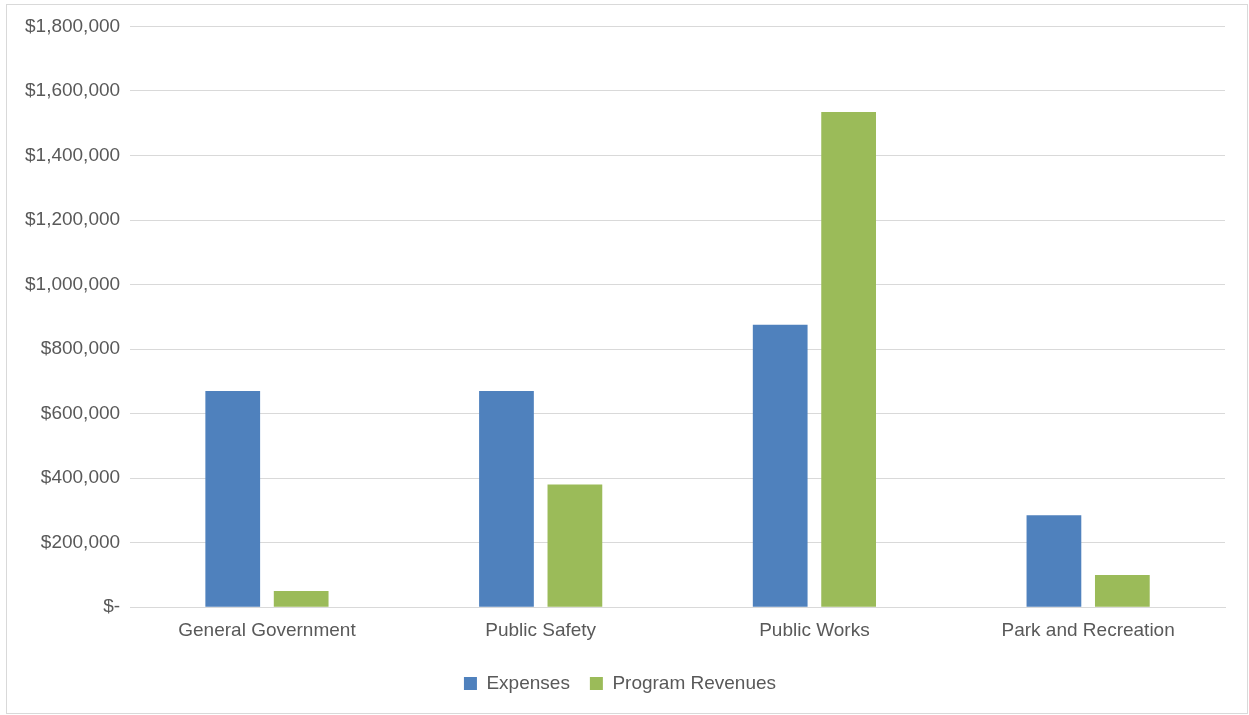 This screenshot has width=1249, height=715. I want to click on x-tick-label: Public Safety, so click(541, 629).